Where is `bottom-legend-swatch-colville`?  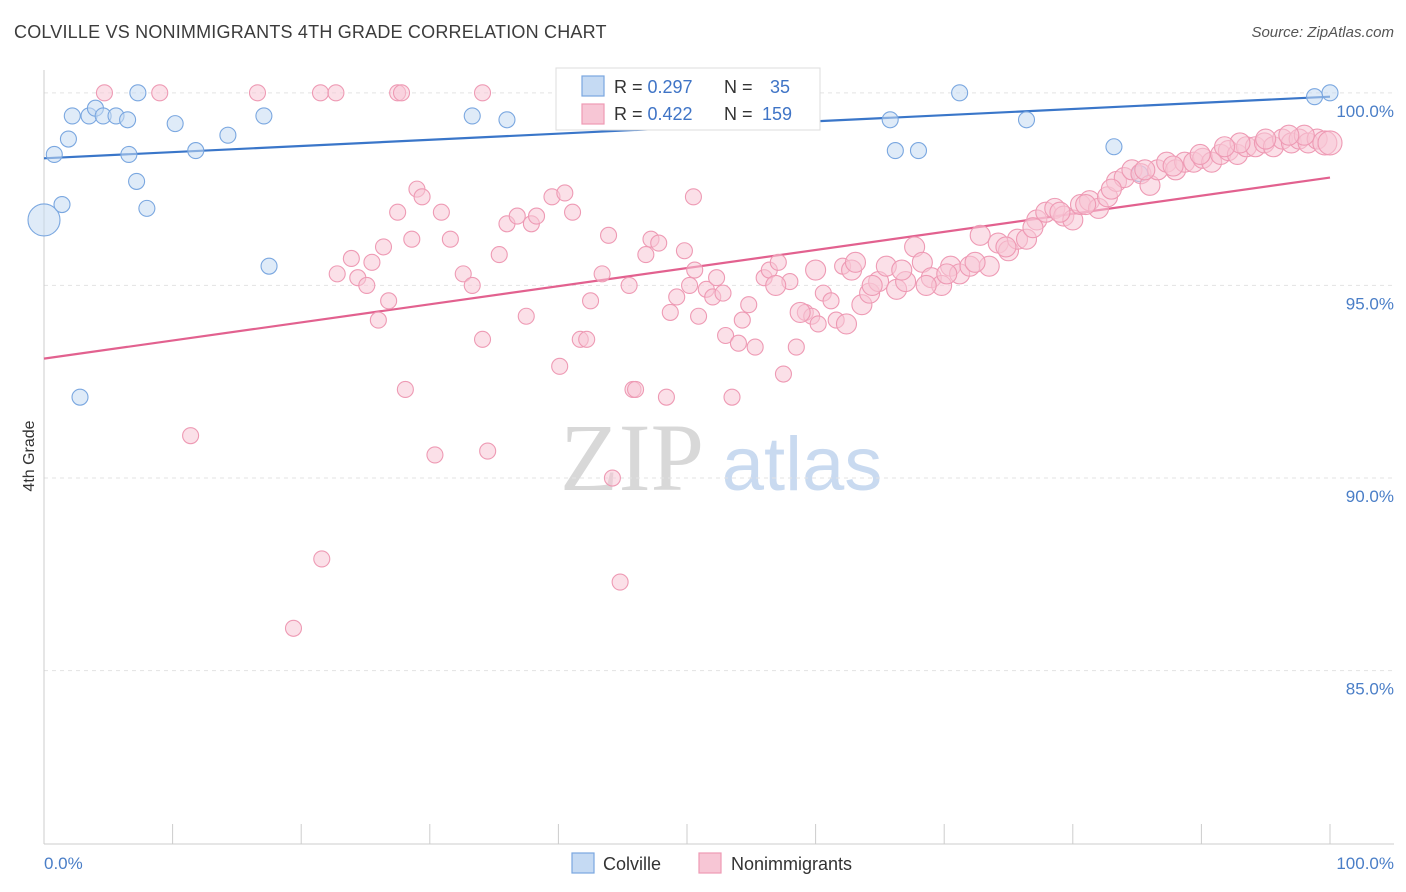
bottom-legend-swatch-colville is located at coordinates (583, 863).